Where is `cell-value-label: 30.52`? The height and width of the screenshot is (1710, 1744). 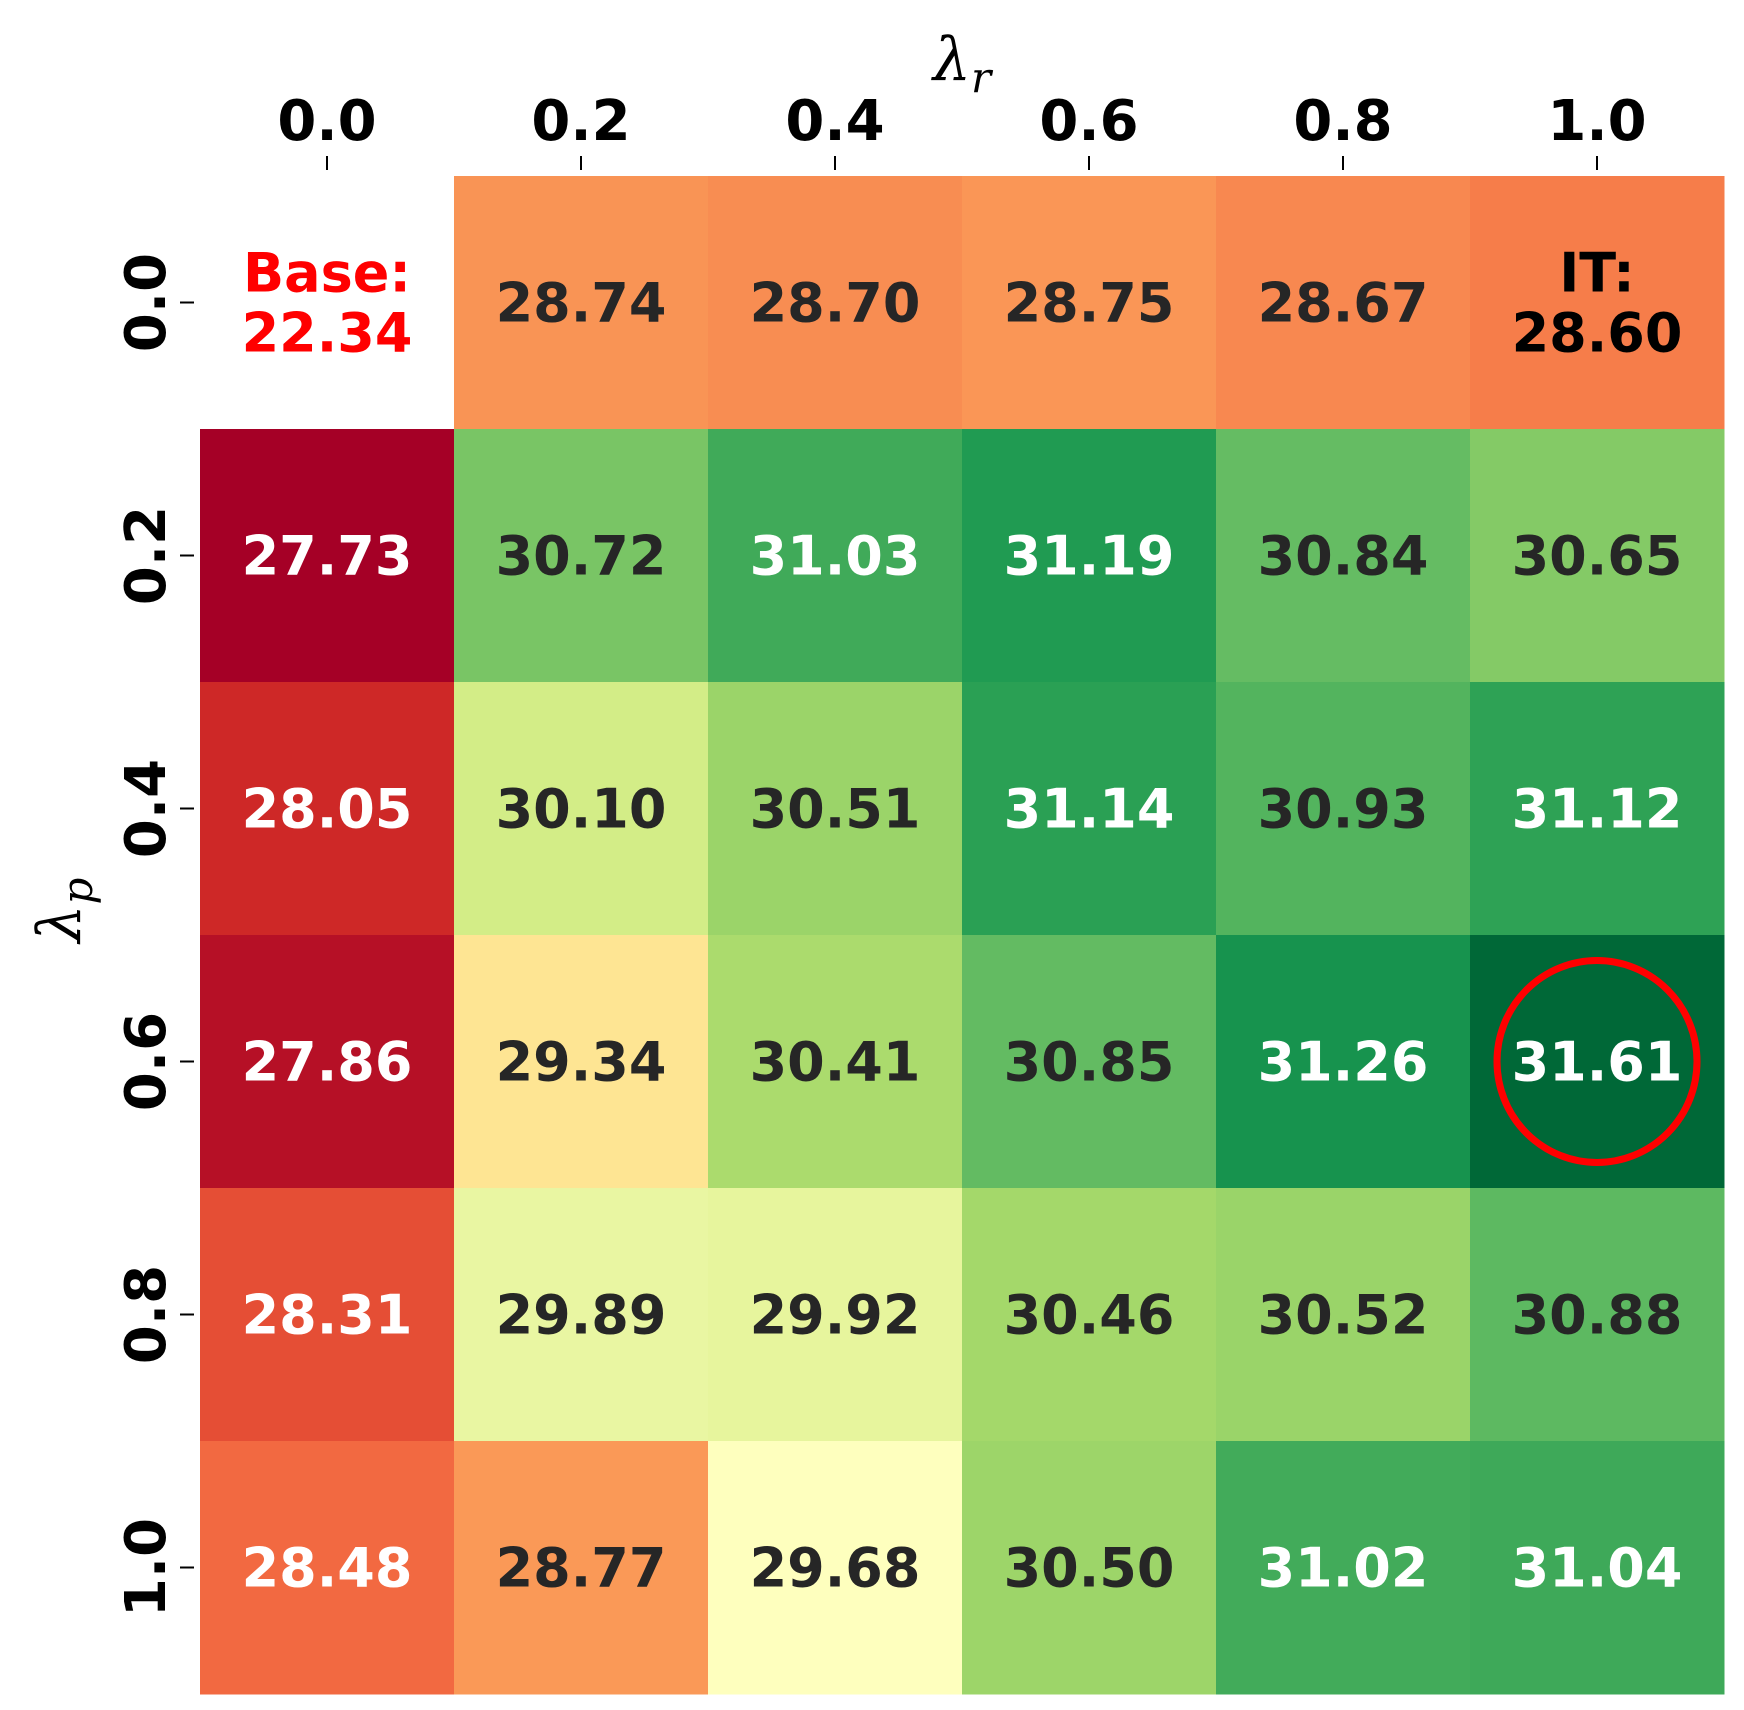
cell-value-label: 30.52 is located at coordinates (1343, 1315).